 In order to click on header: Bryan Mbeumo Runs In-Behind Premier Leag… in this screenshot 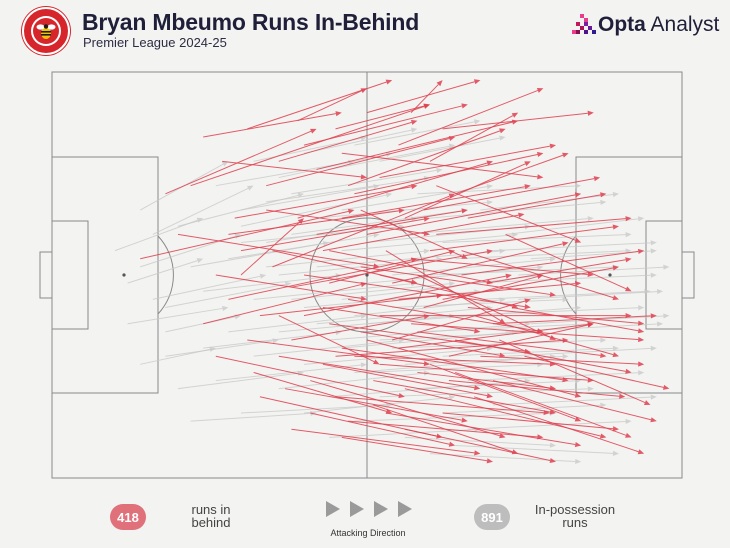, I will do `click(365, 31)`.